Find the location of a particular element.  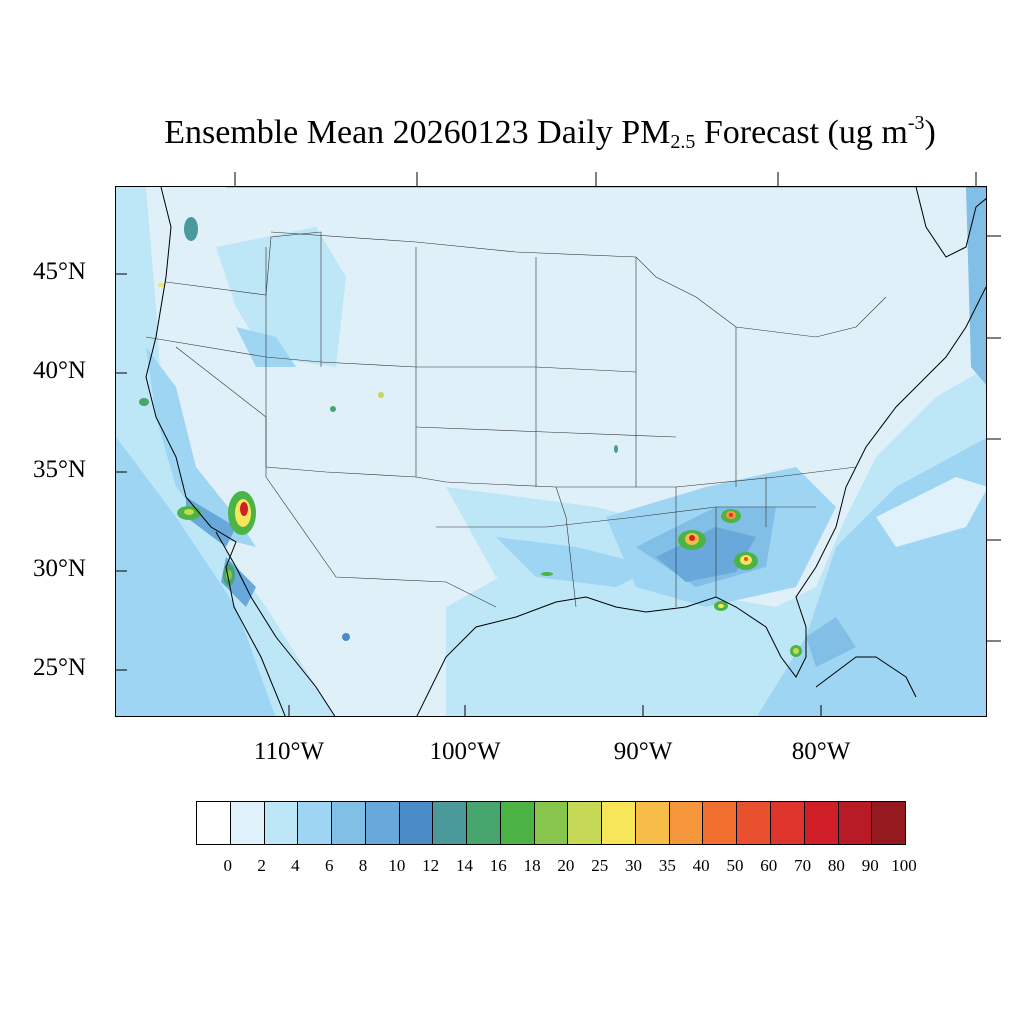

lat-label-25n: 25°N is located at coordinates (59, 667).